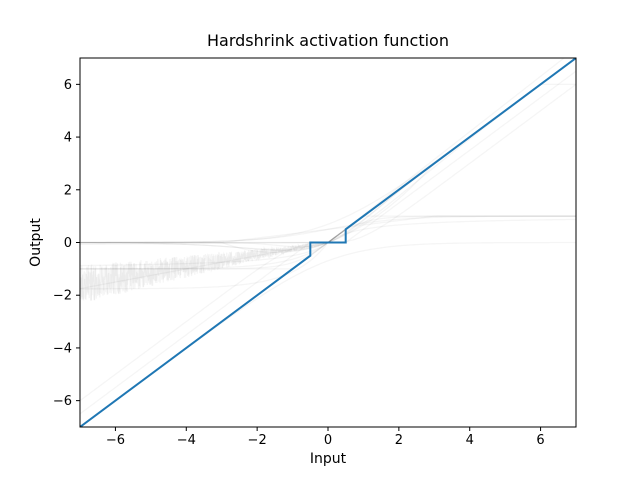 This screenshot has height=480, width=640. Describe the element at coordinates (328, 440) in the screenshot. I see `x-tick-label: 0` at that location.